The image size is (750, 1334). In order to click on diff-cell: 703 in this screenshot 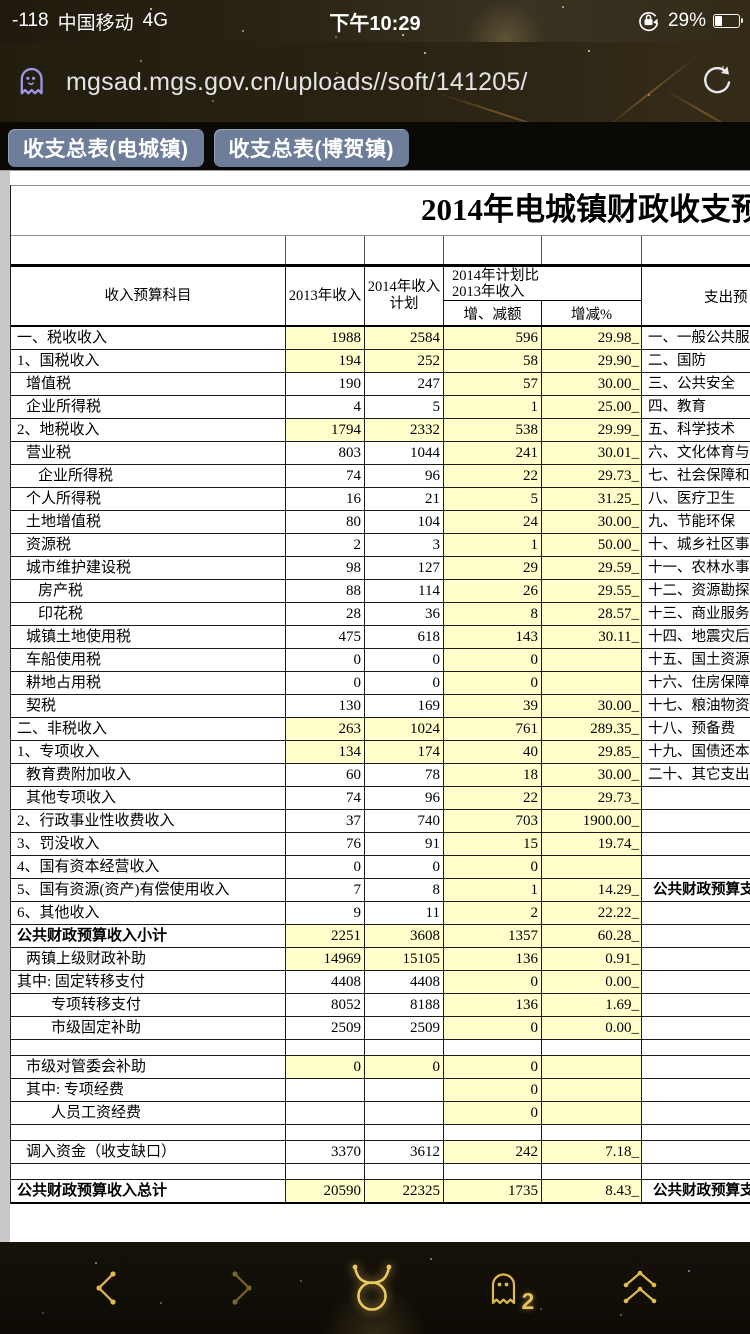, I will do `click(493, 821)`.